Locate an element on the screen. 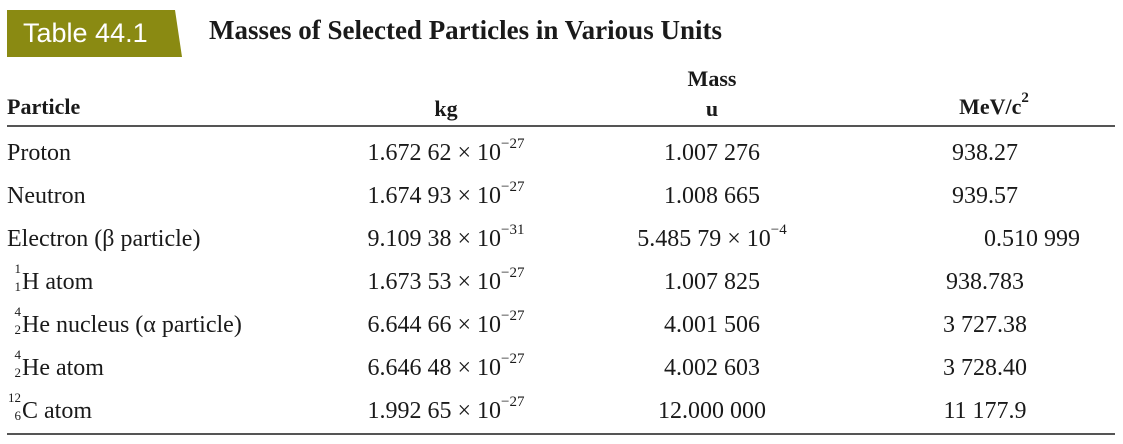  bottom-rule is located at coordinates (561, 434).